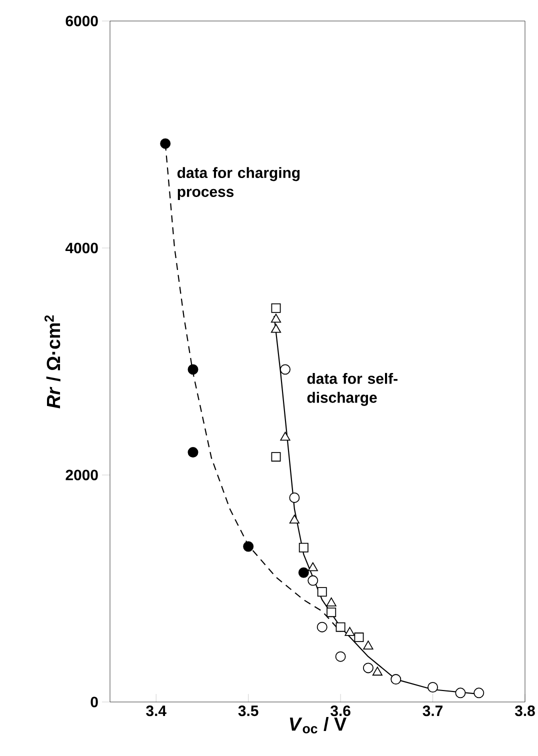  I want to click on x-tick-label: 3.7, so click(432, 711).